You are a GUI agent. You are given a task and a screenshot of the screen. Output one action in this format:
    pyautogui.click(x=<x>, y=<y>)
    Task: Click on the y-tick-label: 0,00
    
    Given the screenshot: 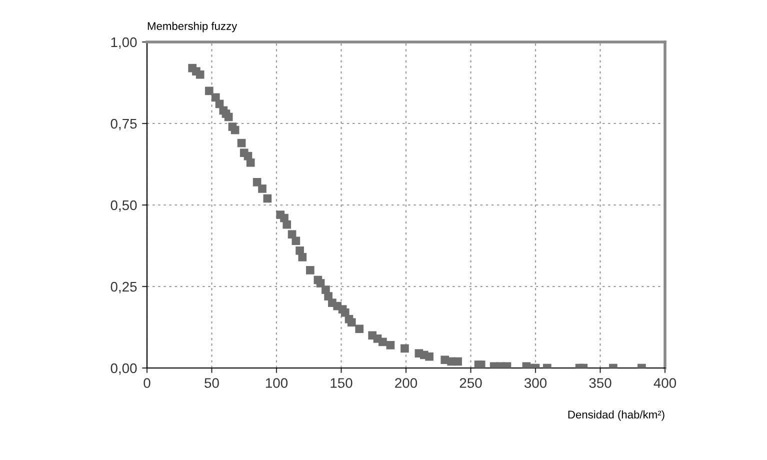 What is the action you would take?
    pyautogui.click(x=123, y=369)
    